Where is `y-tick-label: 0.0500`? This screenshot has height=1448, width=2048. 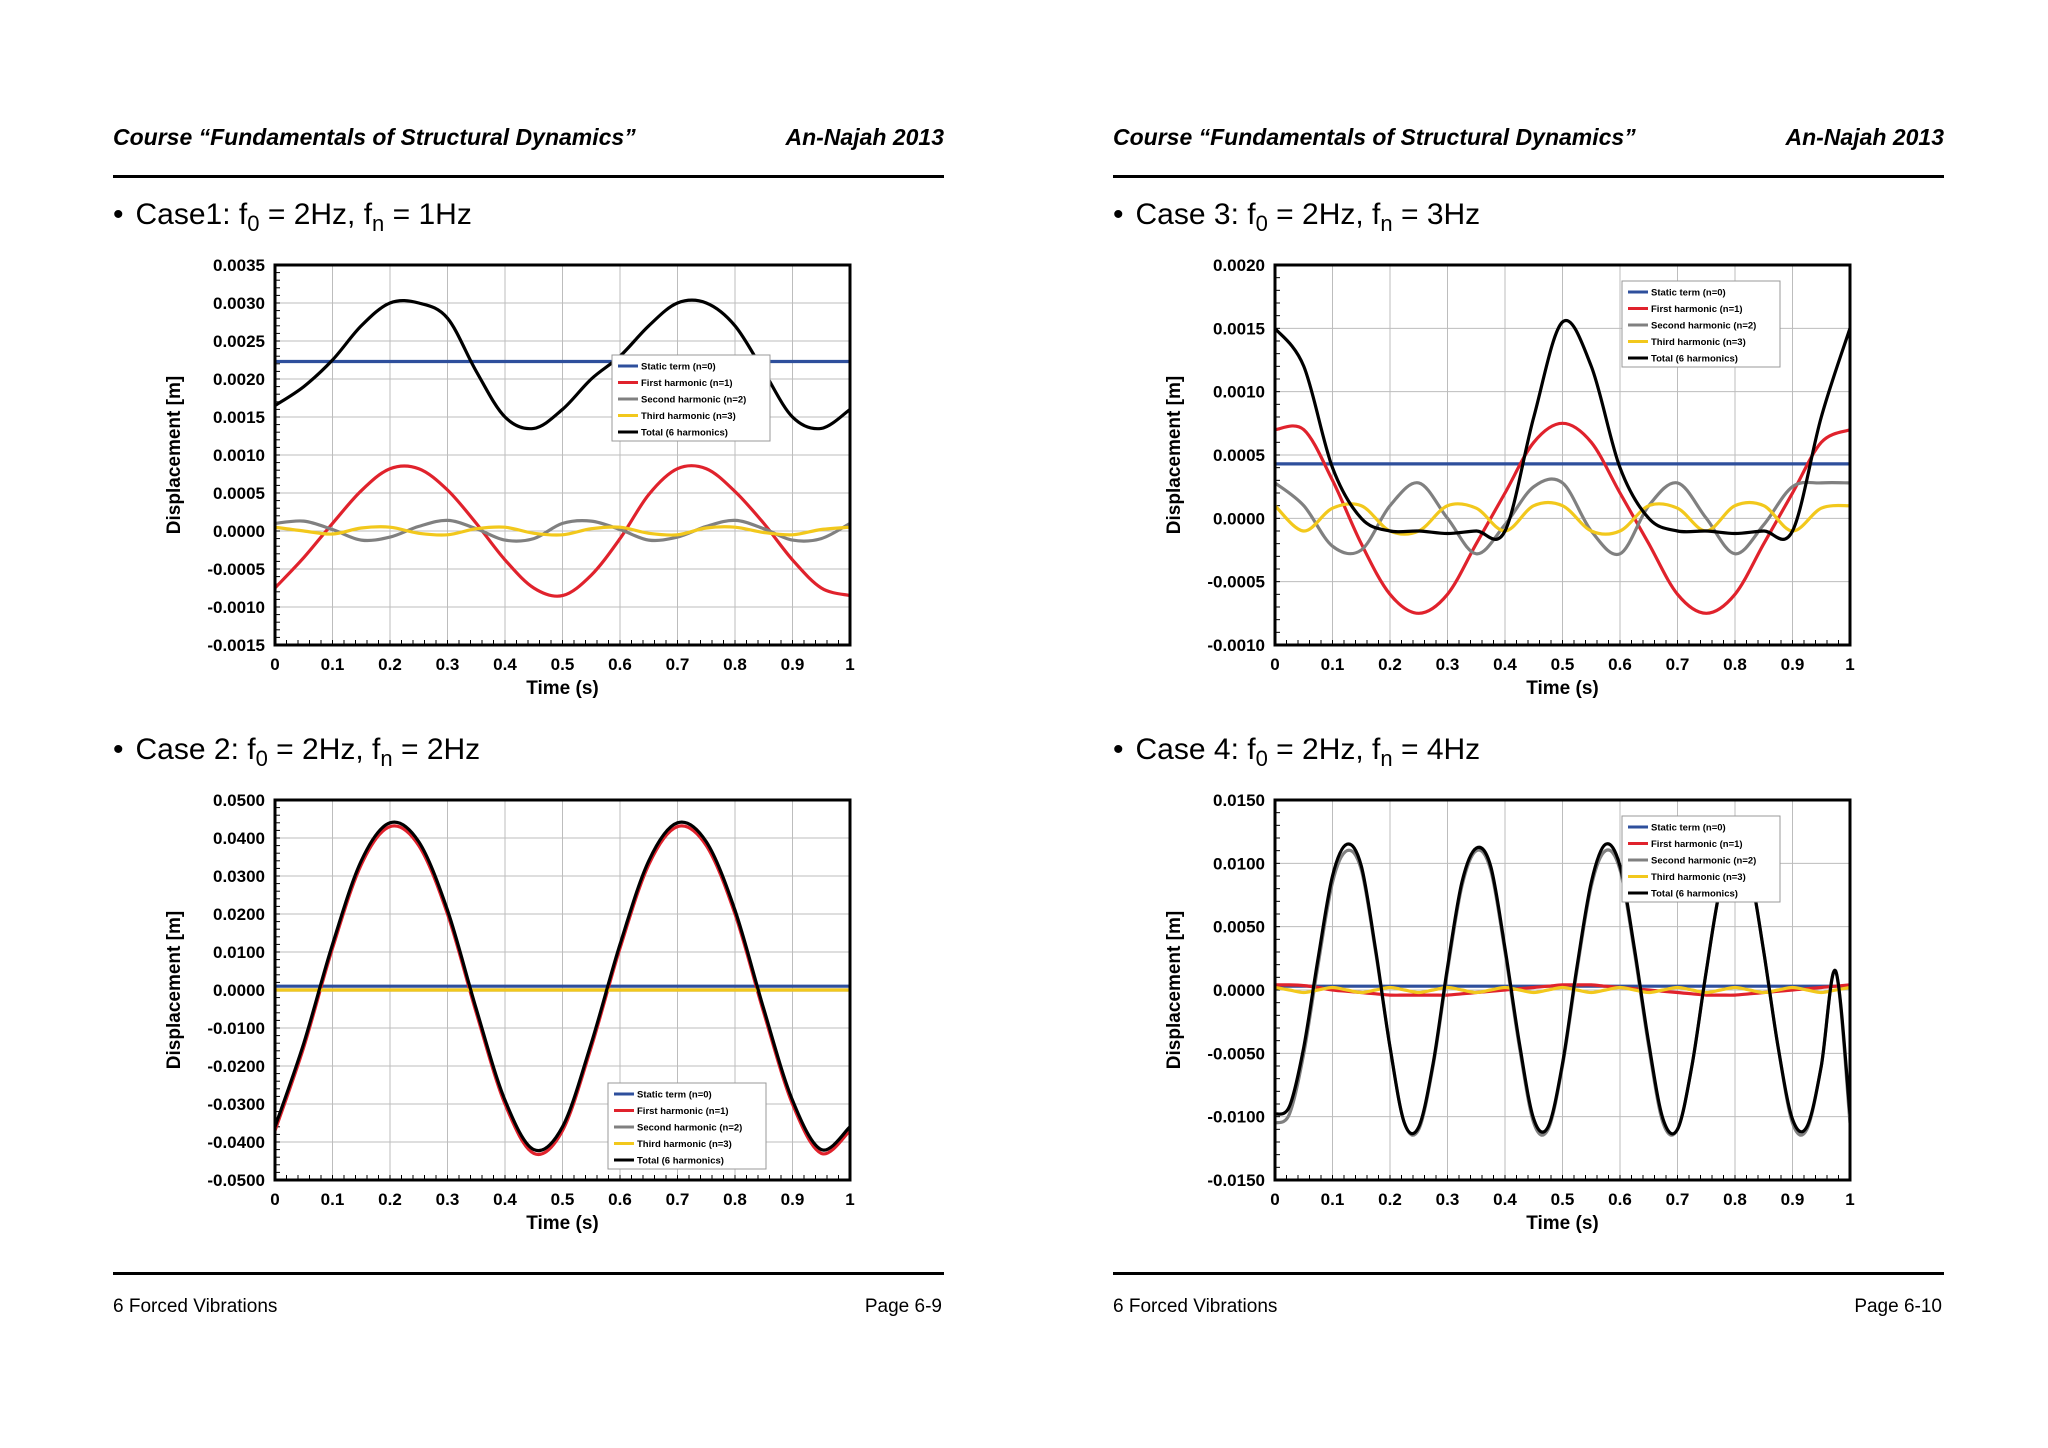 y-tick-label: 0.0500 is located at coordinates (239, 800).